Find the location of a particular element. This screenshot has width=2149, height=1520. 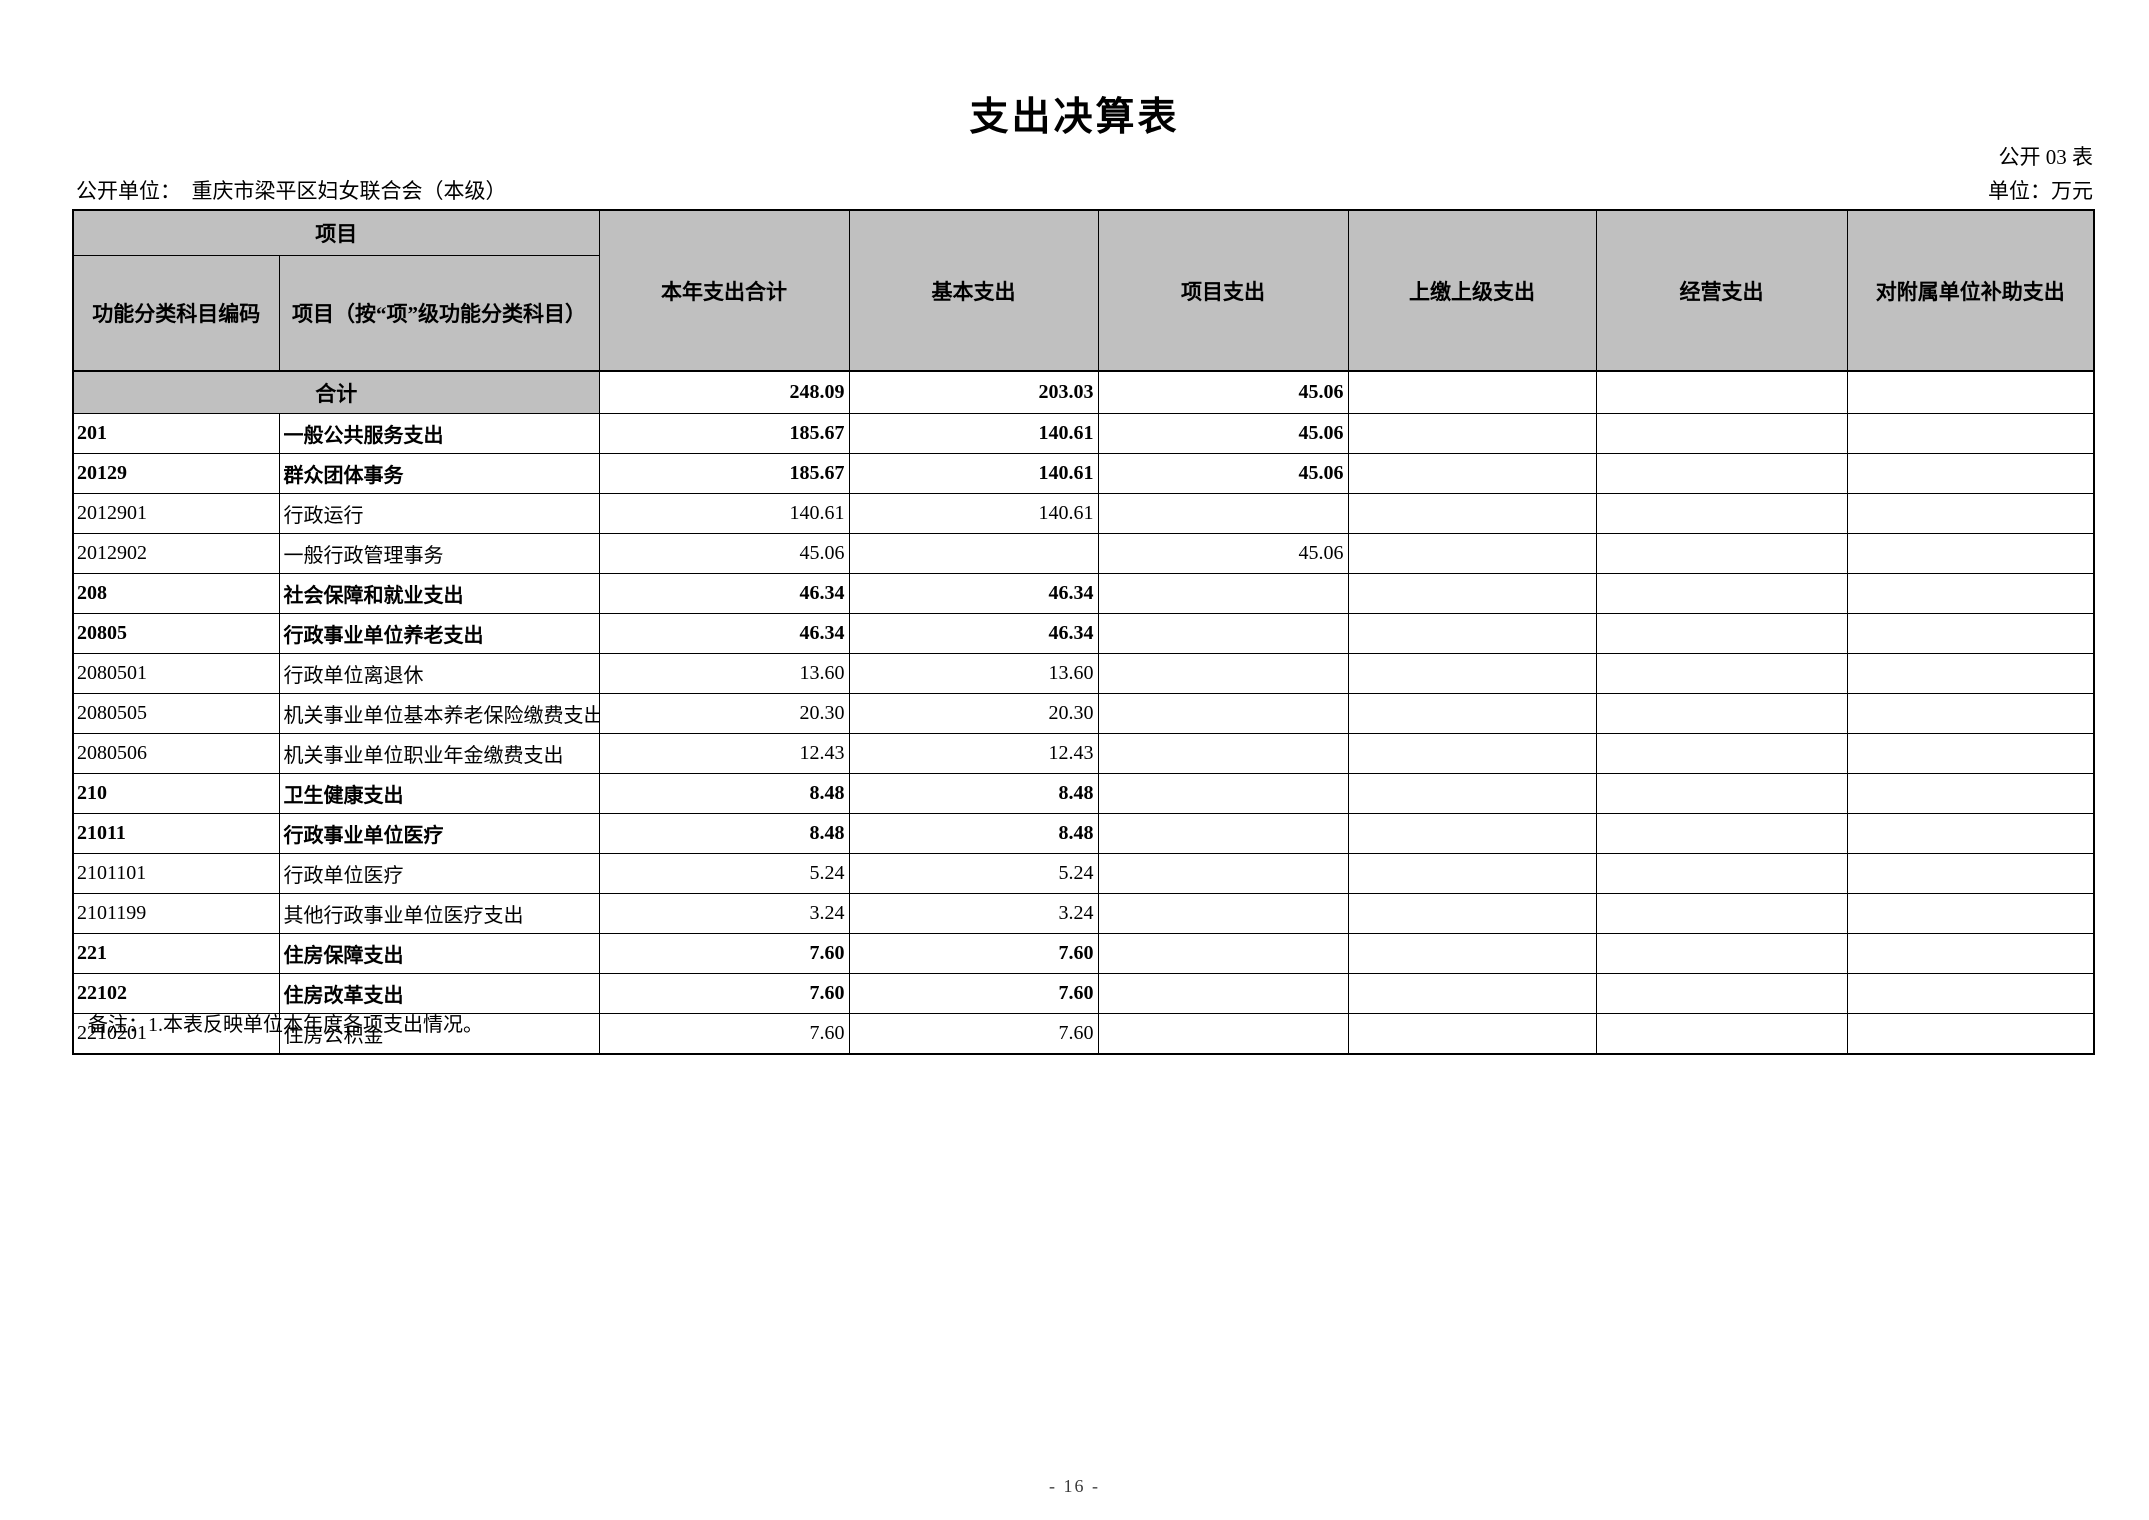

table-row: 2012902 一般行政管理事务 45.06 45.06 is located at coordinates (1083, 553).